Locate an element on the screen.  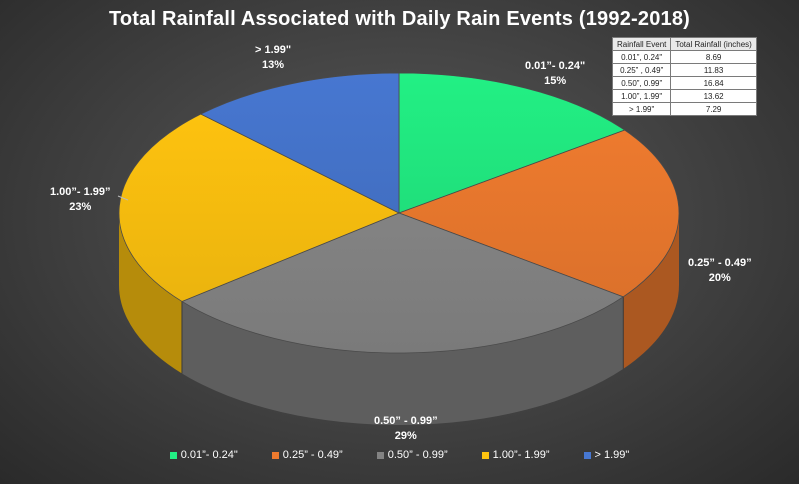
legend-label: 0.01”- 0.24" is located at coordinates (209, 455).